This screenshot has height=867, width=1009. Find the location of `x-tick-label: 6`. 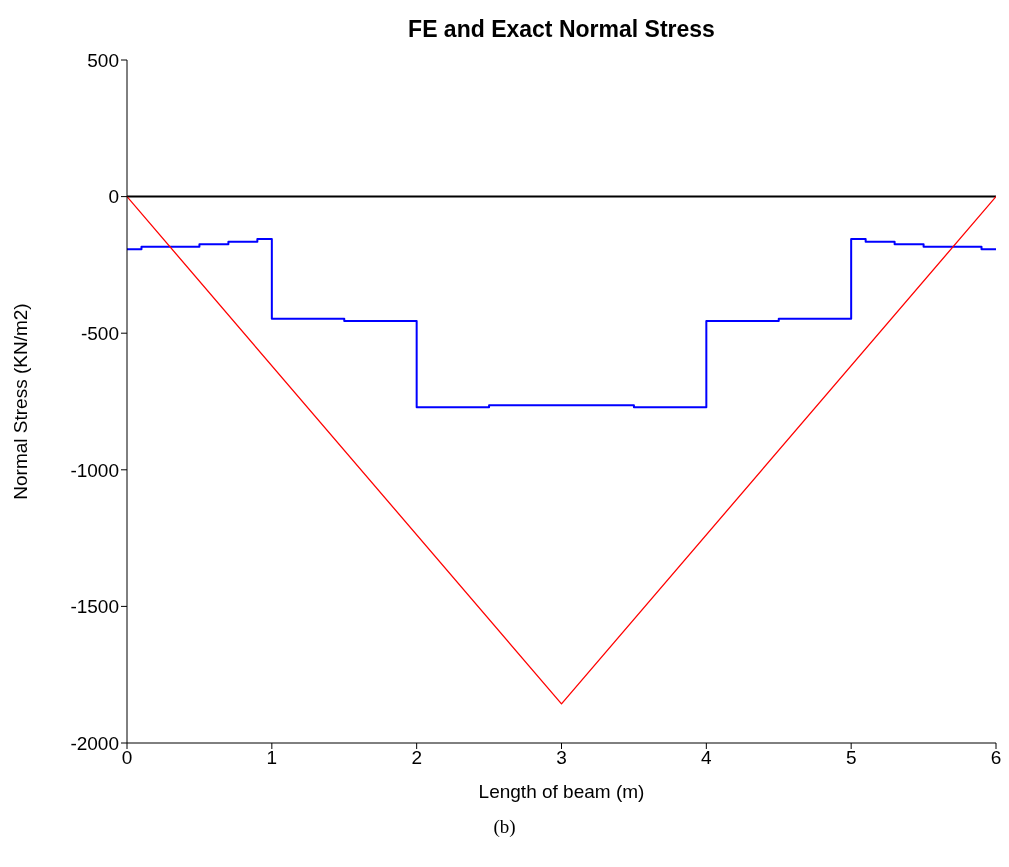

x-tick-label: 6 is located at coordinates (996, 758).